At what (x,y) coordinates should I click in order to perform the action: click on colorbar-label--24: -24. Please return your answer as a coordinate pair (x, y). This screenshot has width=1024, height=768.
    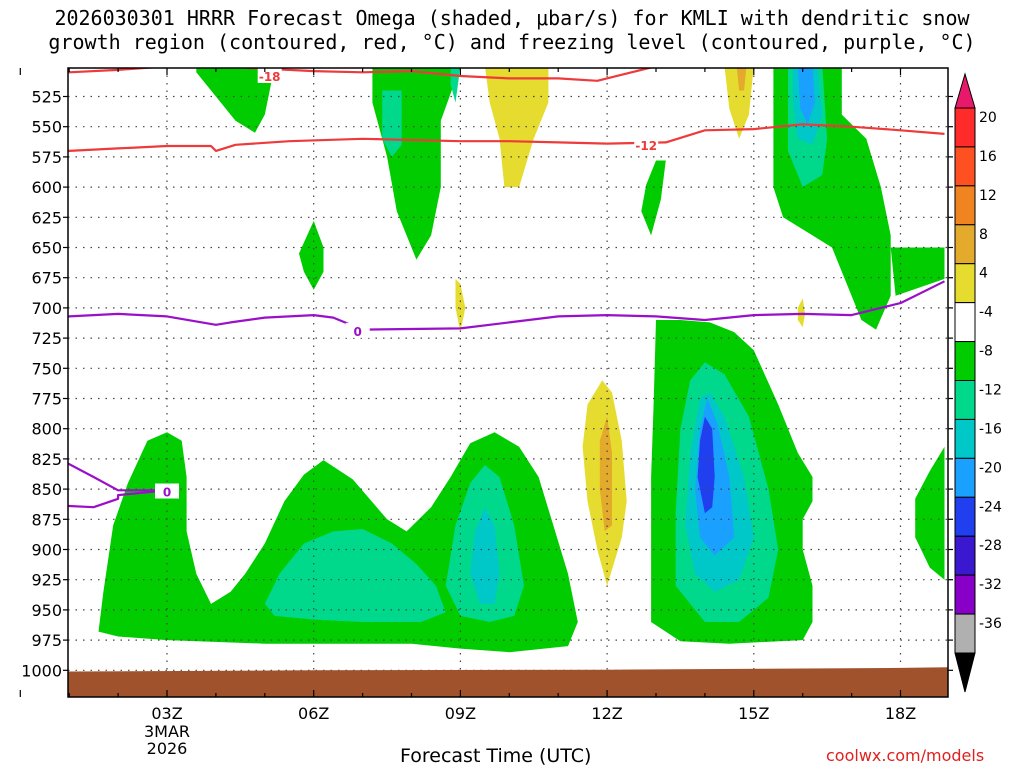
    Looking at the image, I should click on (990, 507).